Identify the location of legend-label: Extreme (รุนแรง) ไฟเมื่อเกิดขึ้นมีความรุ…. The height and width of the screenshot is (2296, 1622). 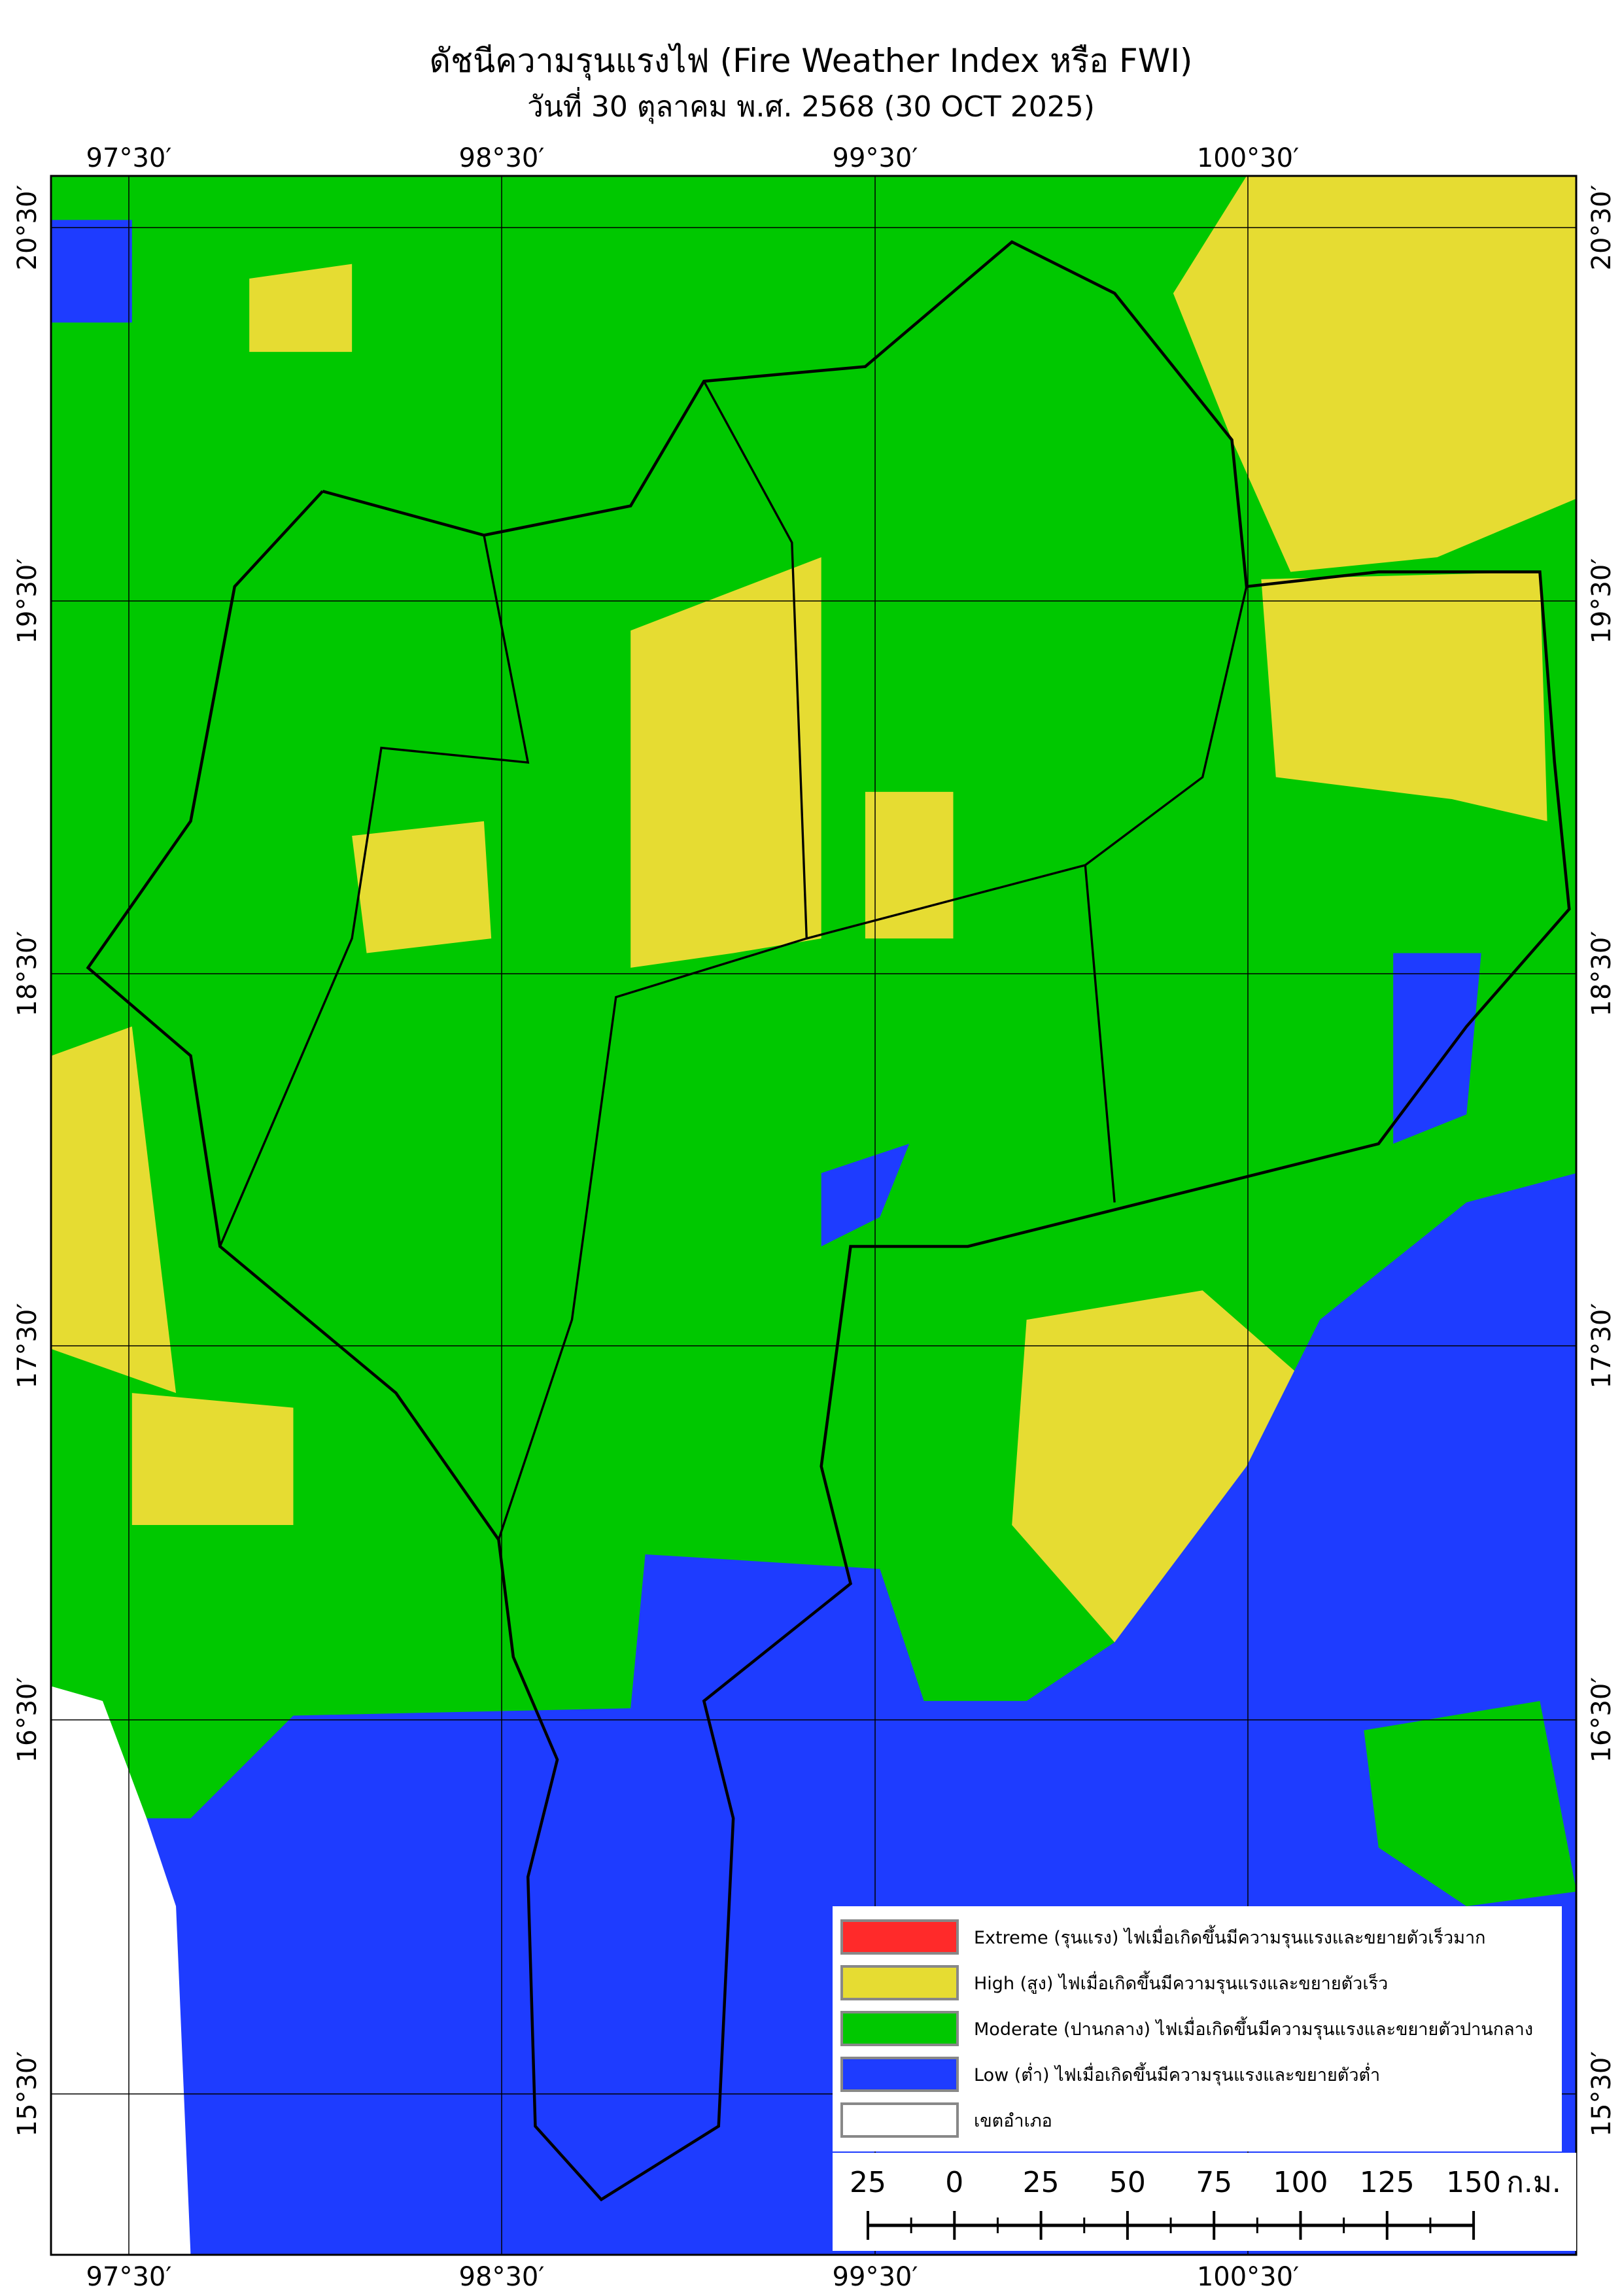
(1230, 1937).